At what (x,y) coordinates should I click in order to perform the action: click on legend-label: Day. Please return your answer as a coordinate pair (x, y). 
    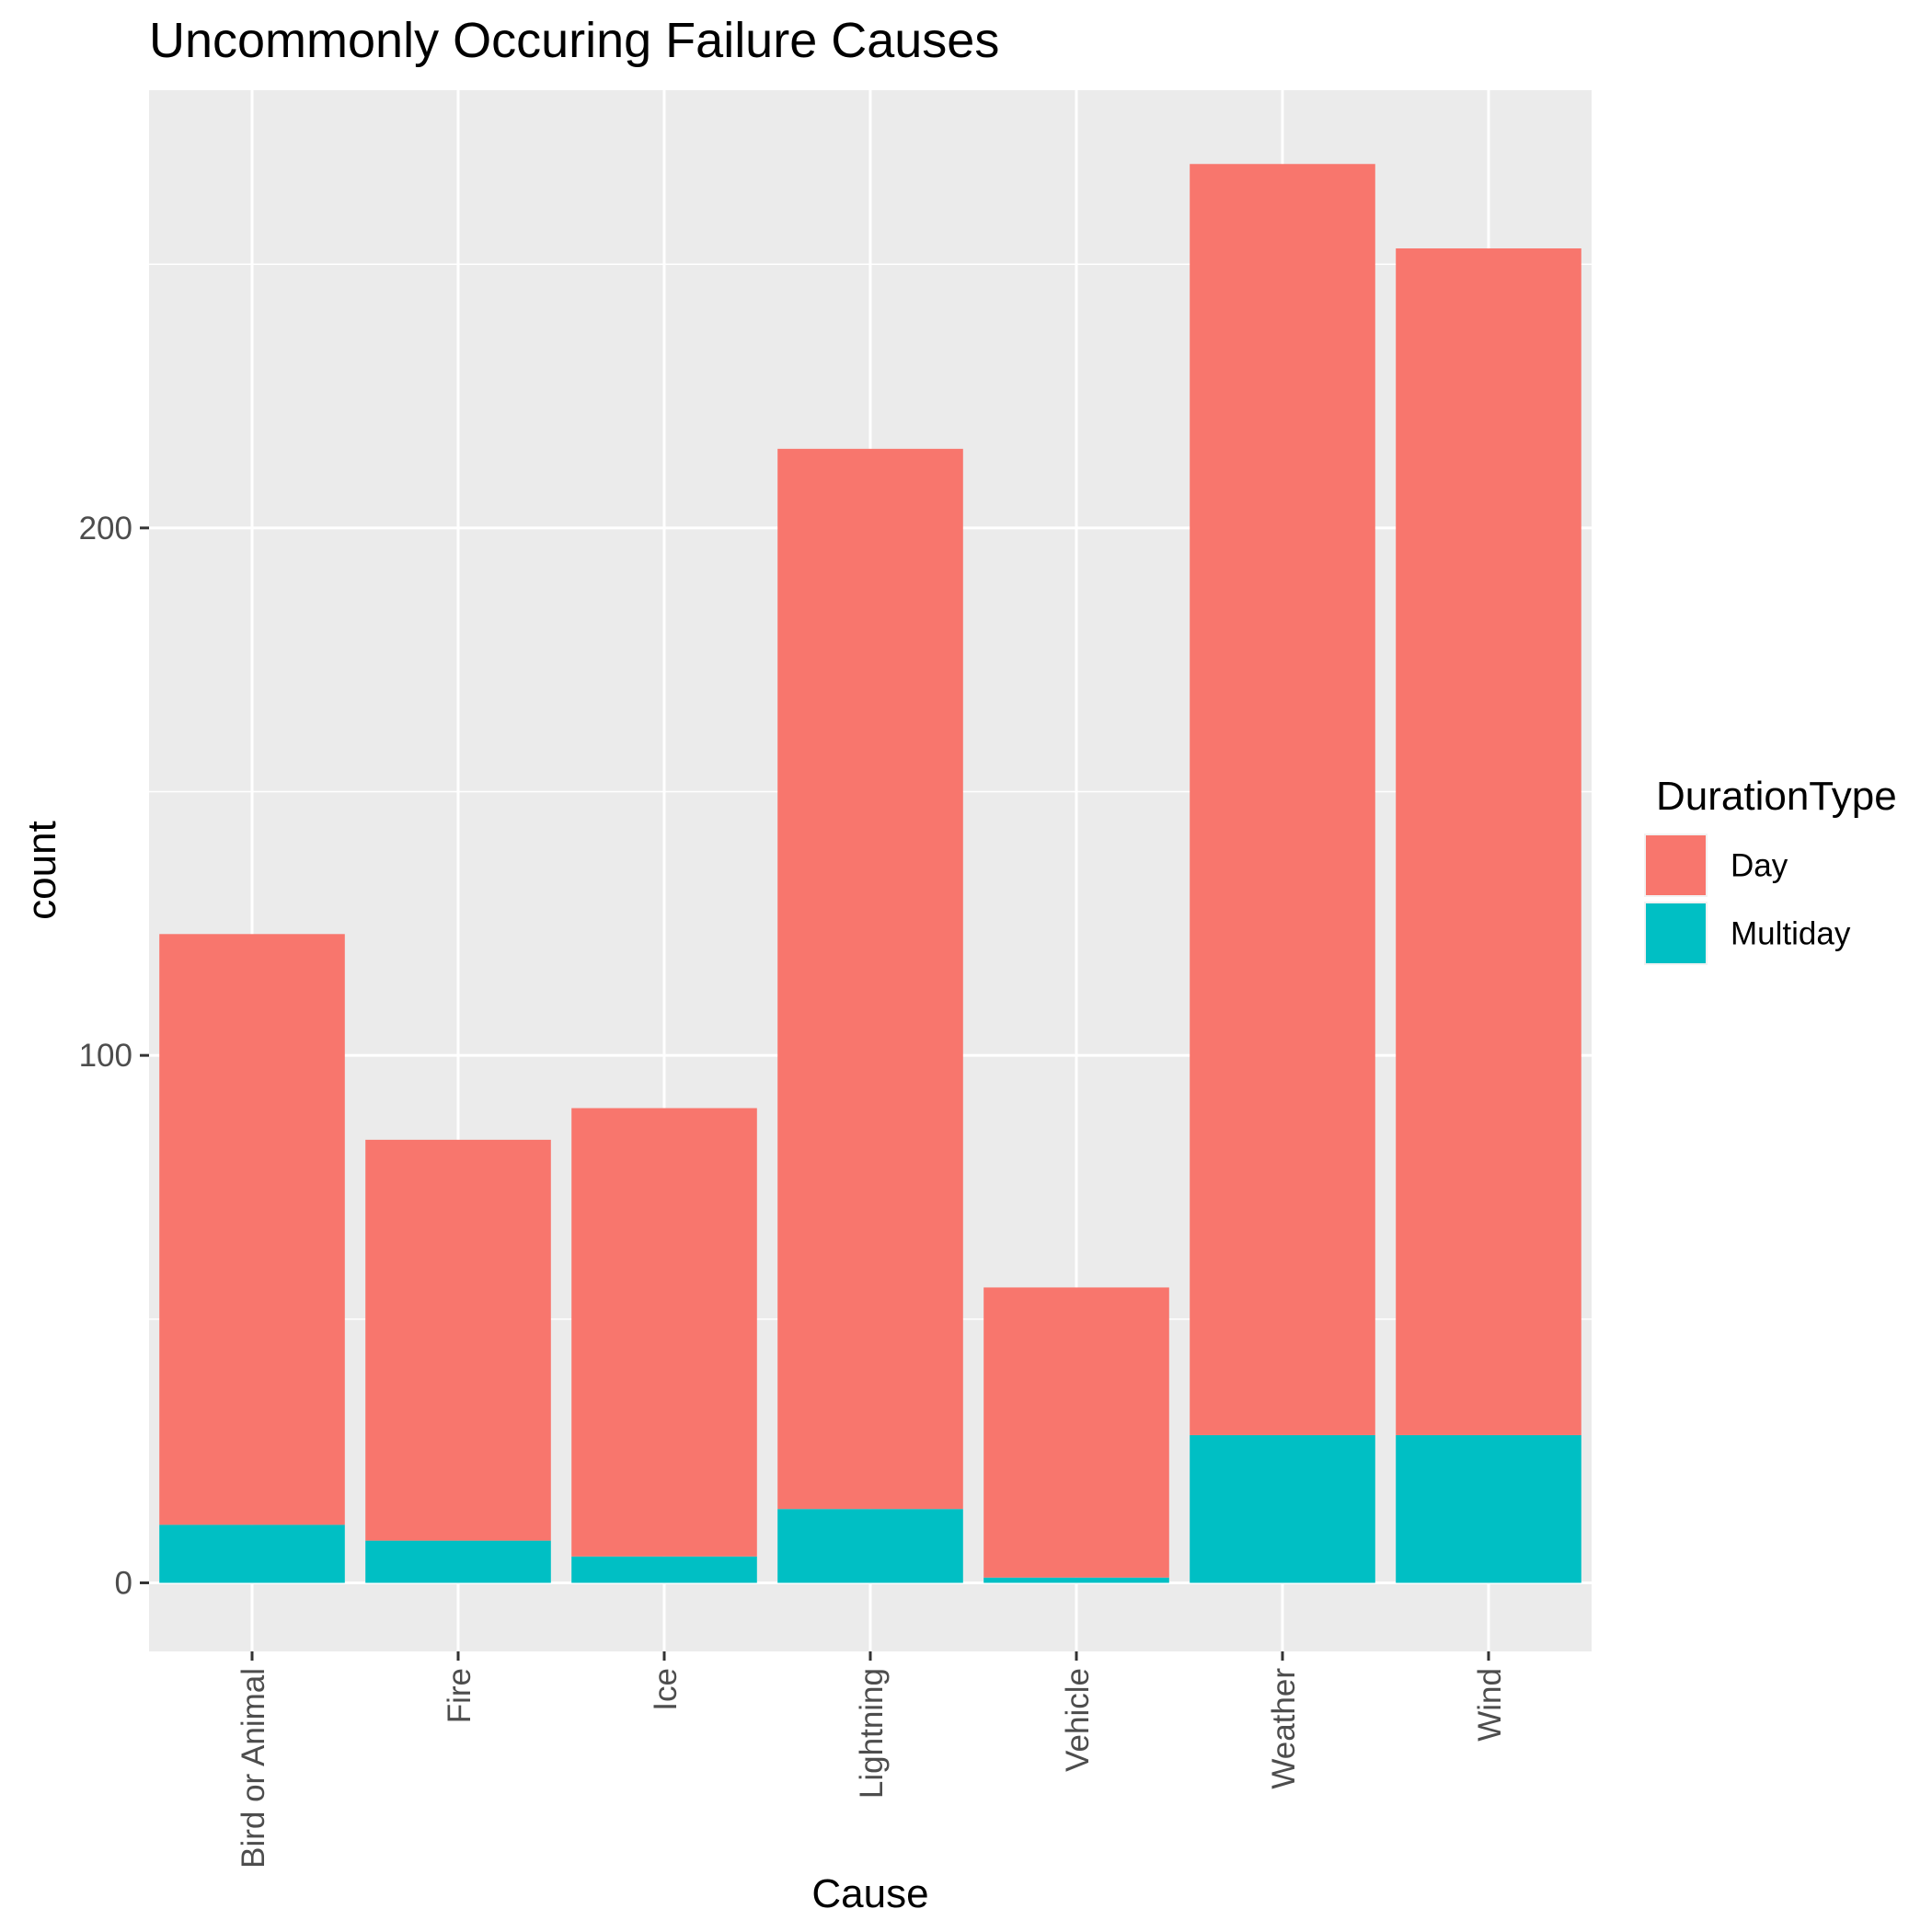
    Looking at the image, I should click on (1759, 866).